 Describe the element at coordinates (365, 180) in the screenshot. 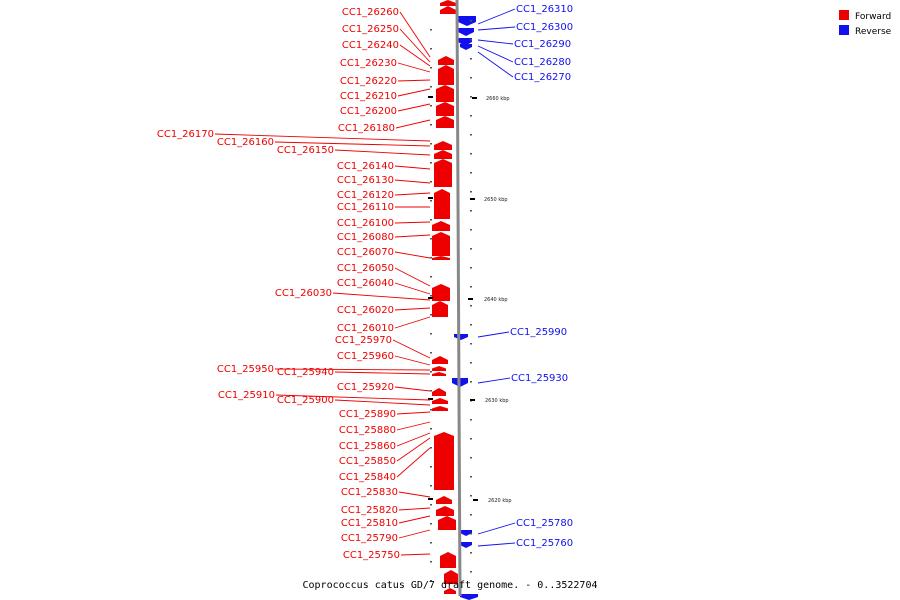

I see `forward-gene-label: CC1_26130` at that location.